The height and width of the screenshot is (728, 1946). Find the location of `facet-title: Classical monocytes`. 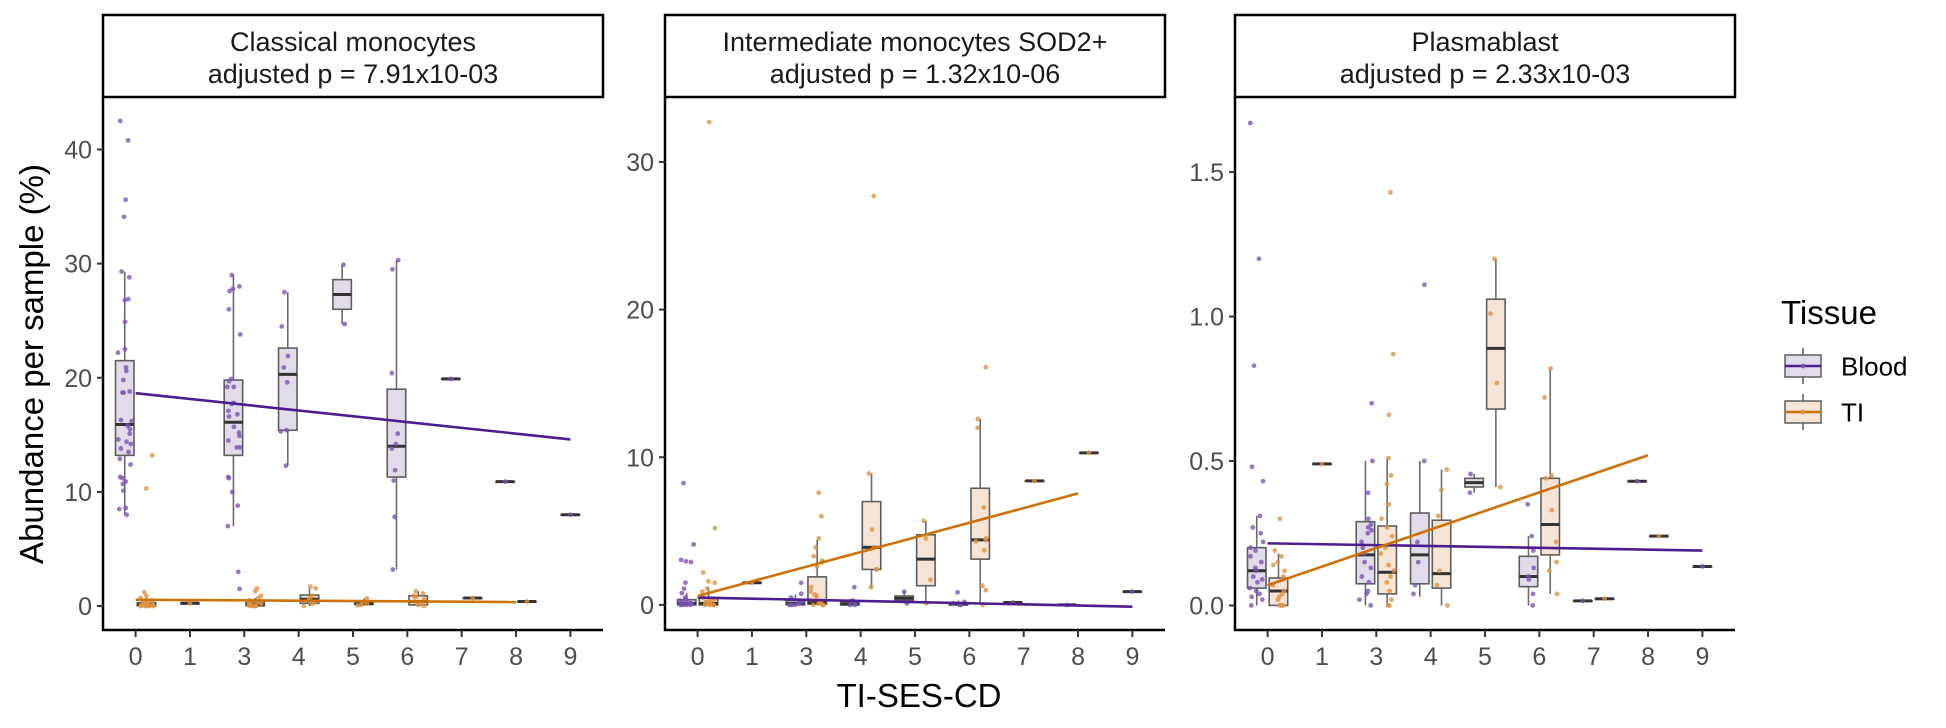

facet-title: Classical monocytes is located at coordinates (353, 42).